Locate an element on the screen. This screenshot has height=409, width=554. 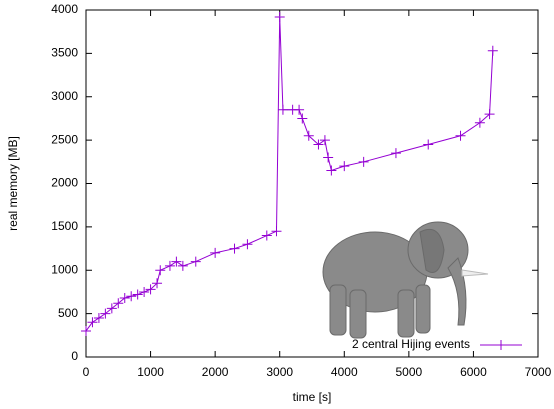
legend-swatch-marker is located at coordinates (501, 345).